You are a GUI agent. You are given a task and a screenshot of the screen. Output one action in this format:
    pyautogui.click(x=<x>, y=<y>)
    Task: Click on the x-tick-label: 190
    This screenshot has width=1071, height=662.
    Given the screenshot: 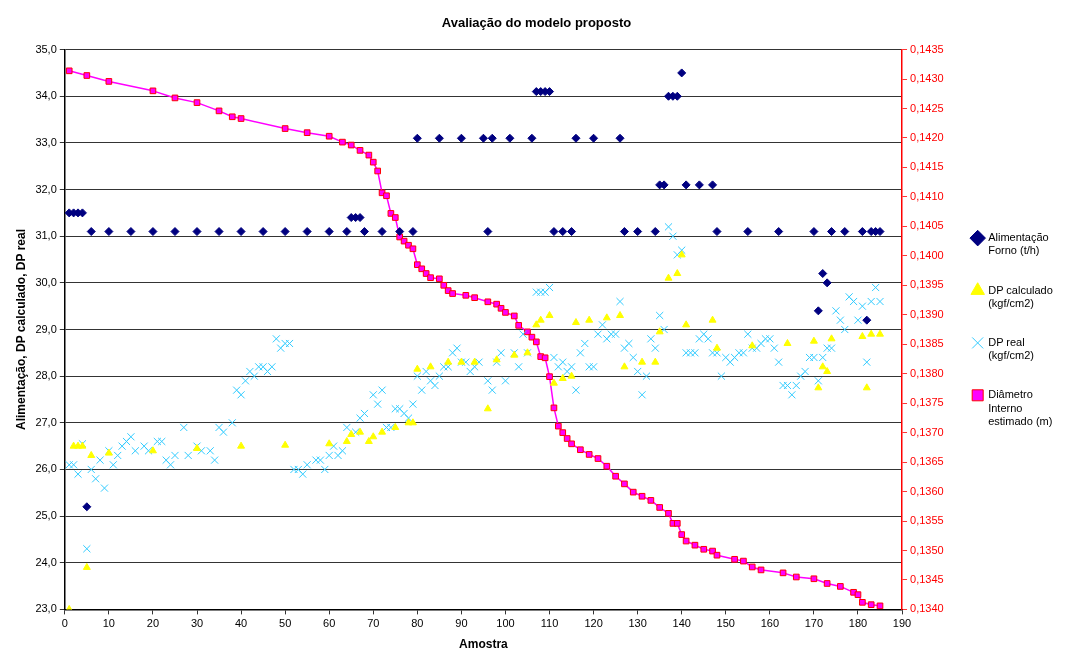 What is the action you would take?
    pyautogui.click(x=902, y=623)
    